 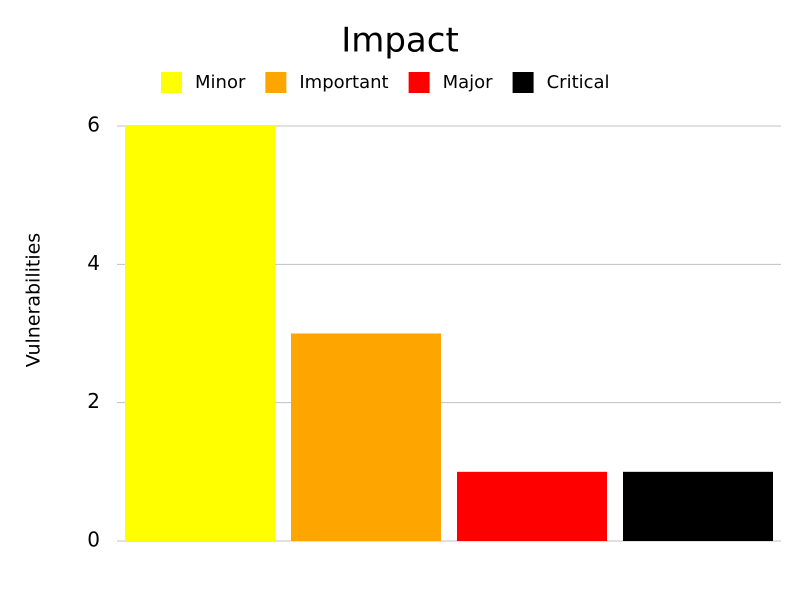 I want to click on y-axis-label: Vulnerabilities, so click(x=34, y=300).